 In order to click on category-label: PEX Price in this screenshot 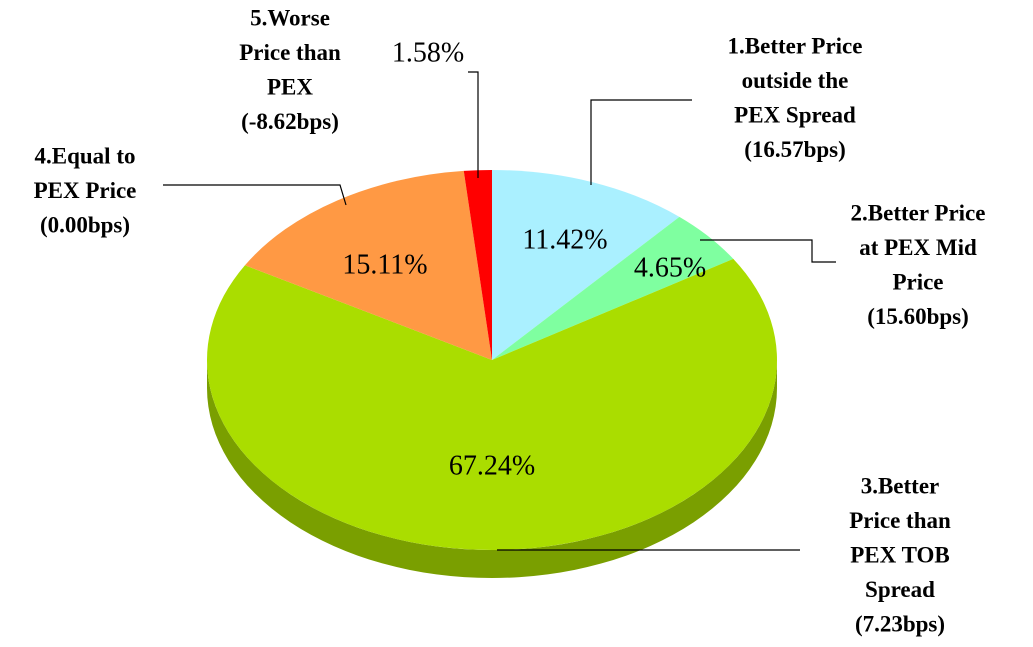, I will do `click(85, 190)`.